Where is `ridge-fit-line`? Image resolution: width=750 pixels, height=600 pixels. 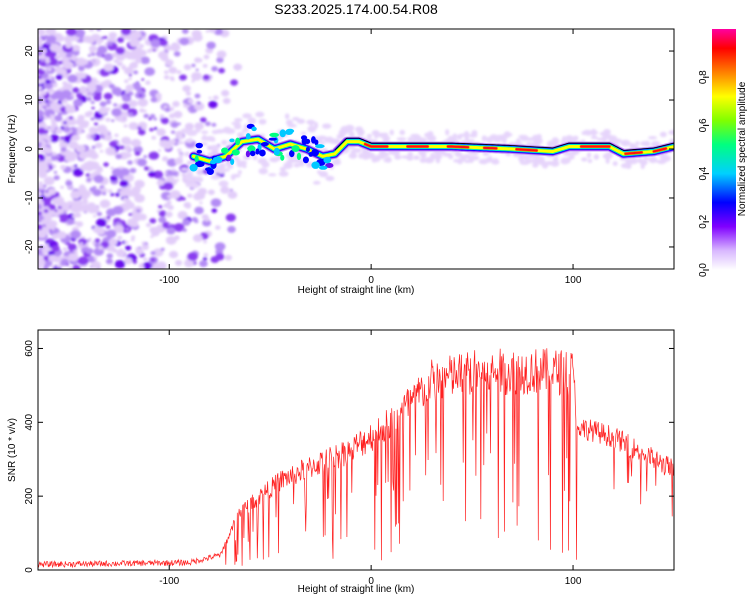
ridge-fit-line is located at coordinates (504, 144).